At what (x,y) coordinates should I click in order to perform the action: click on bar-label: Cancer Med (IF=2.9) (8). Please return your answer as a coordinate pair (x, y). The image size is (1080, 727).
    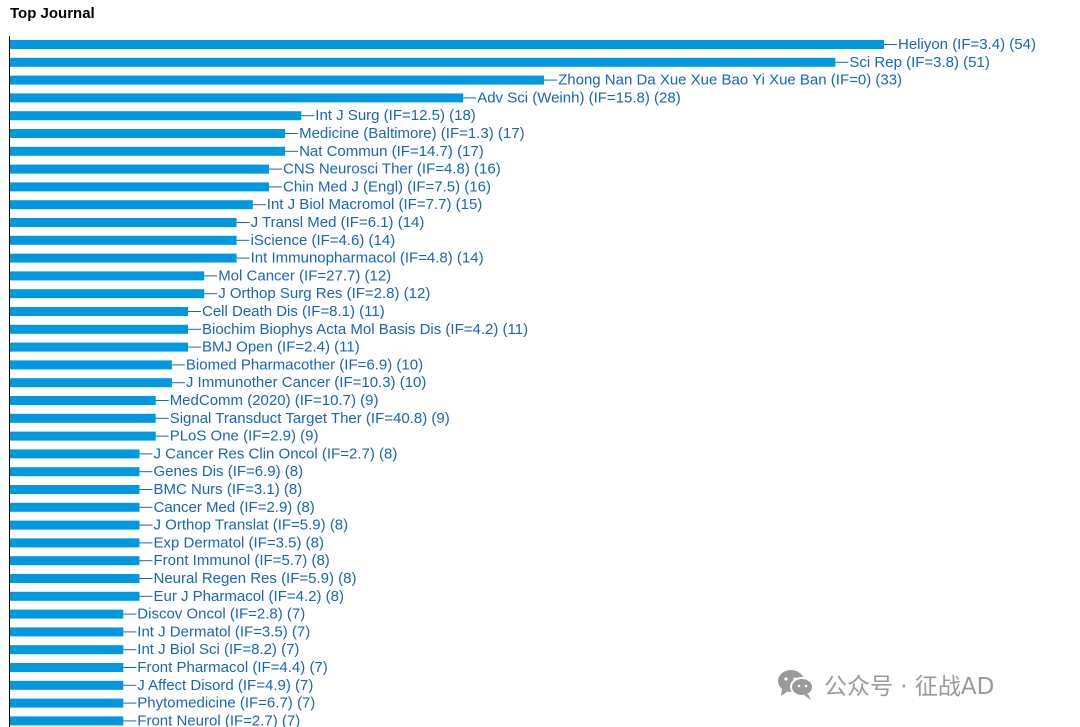
    Looking at the image, I should click on (234, 507).